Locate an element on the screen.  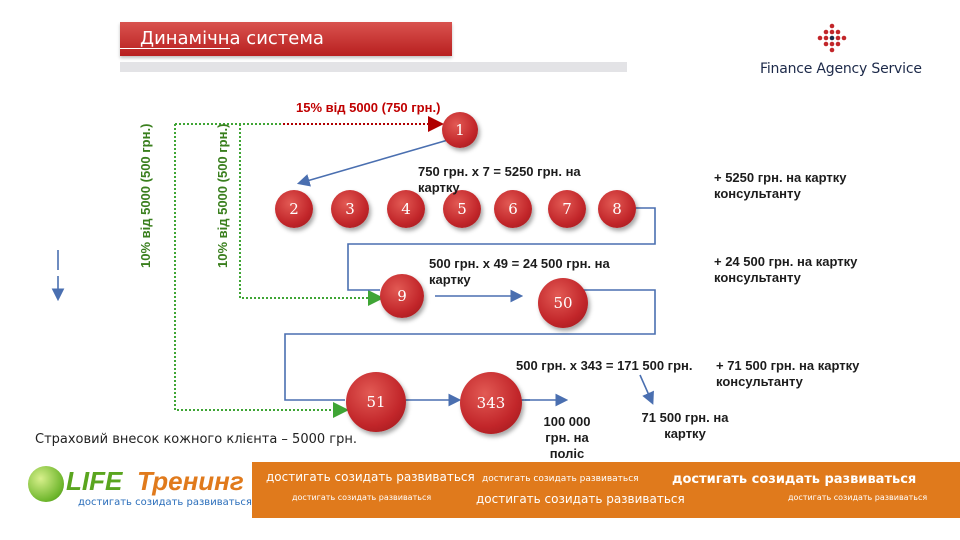
top-label: 15% від 5000 (750 грн.) is located at coordinates (368, 107).